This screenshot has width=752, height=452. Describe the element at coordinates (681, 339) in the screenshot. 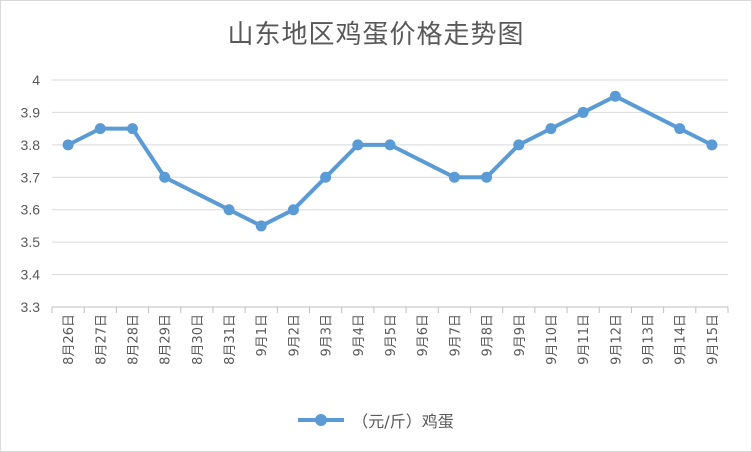

I see `x-tick-label: 9月14日` at that location.